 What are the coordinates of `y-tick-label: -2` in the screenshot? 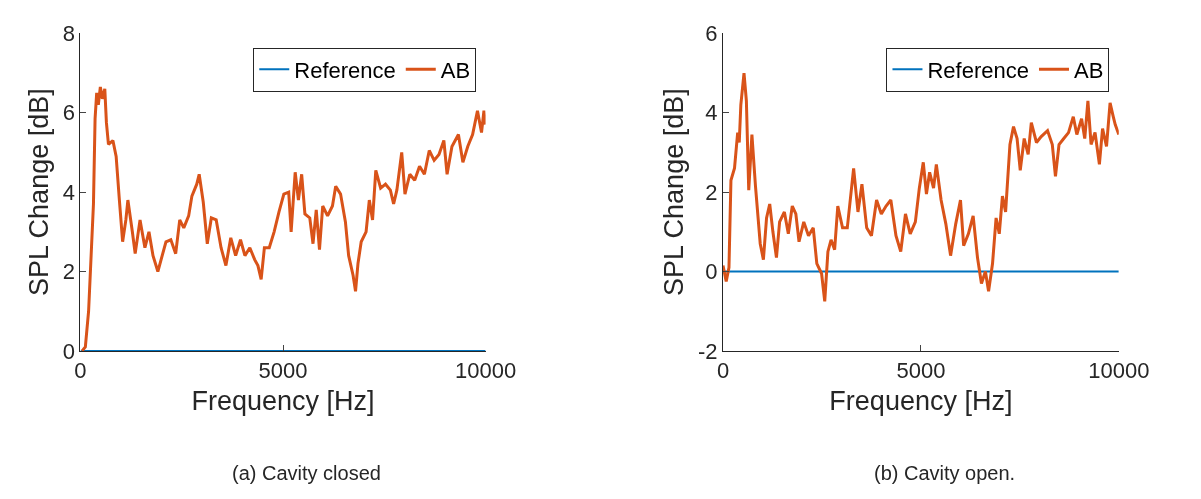 It's located at (708, 351).